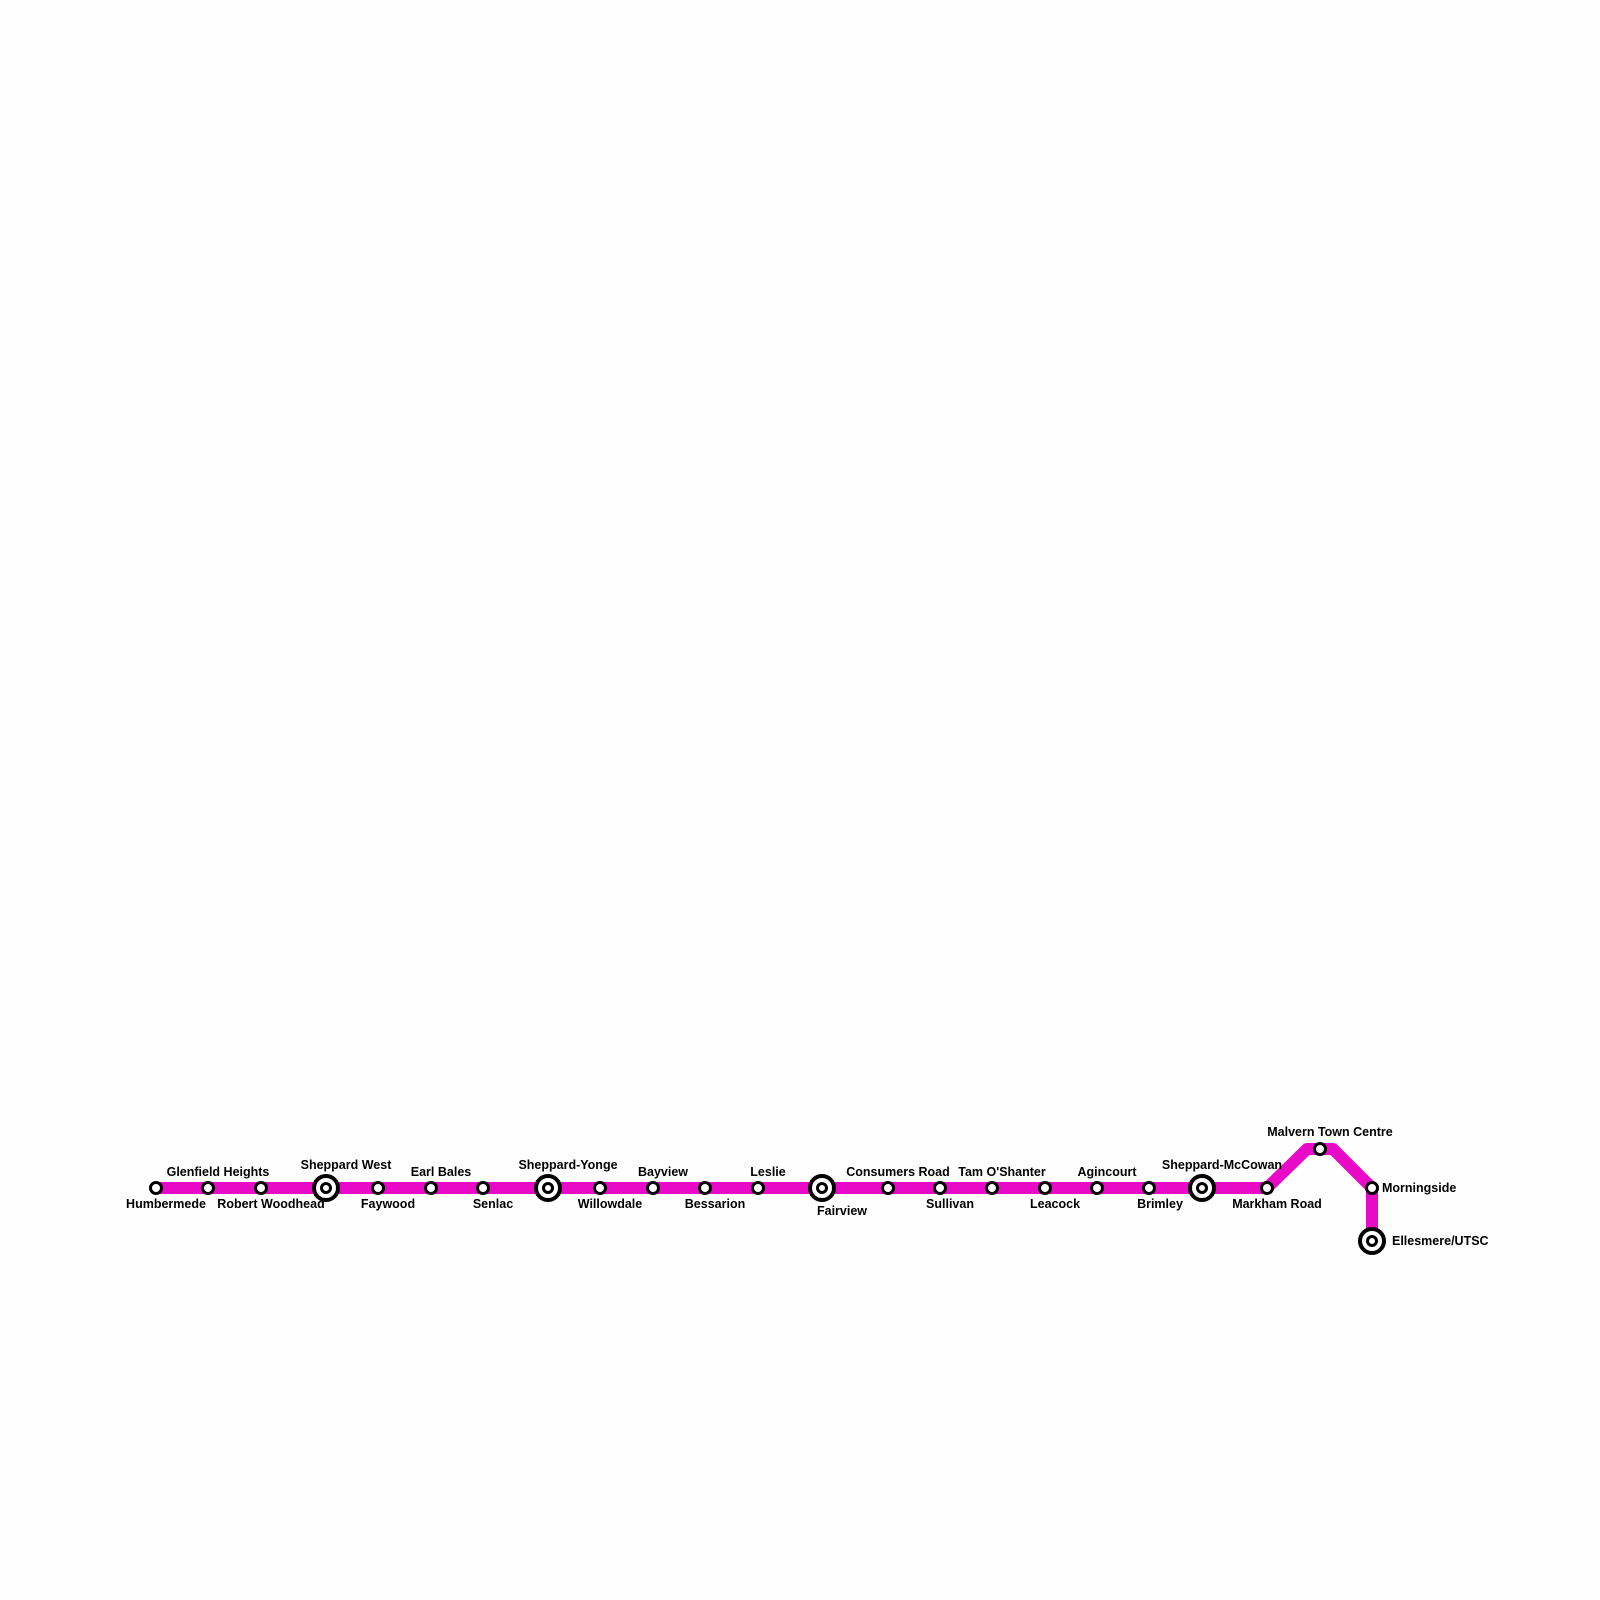 Image resolution: width=1600 pixels, height=1600 pixels. What do you see at coordinates (1107, 1172) in the screenshot?
I see `station-label: Agincourt` at bounding box center [1107, 1172].